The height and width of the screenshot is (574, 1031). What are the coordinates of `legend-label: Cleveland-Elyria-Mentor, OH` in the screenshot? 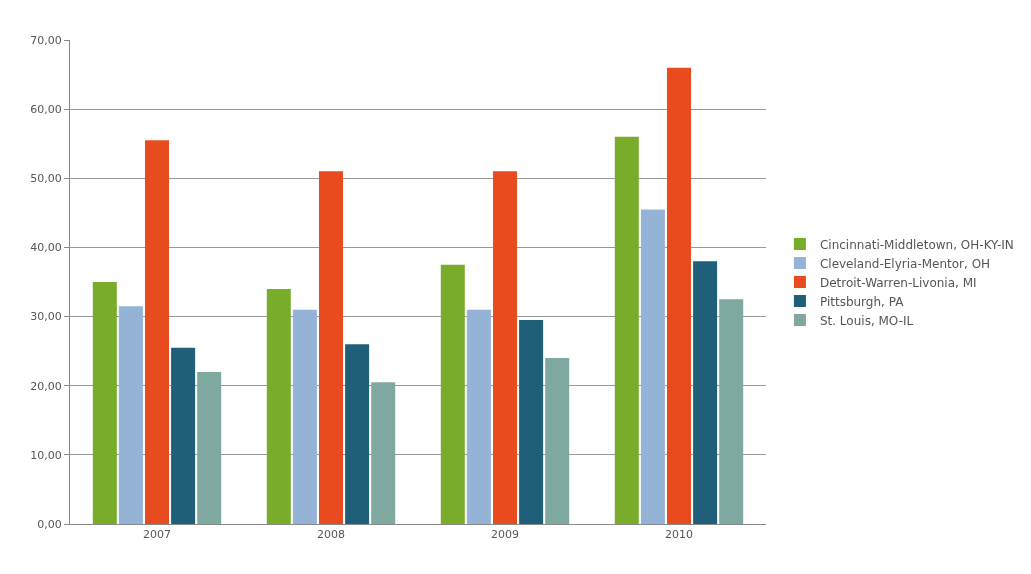 It's located at (905, 263).